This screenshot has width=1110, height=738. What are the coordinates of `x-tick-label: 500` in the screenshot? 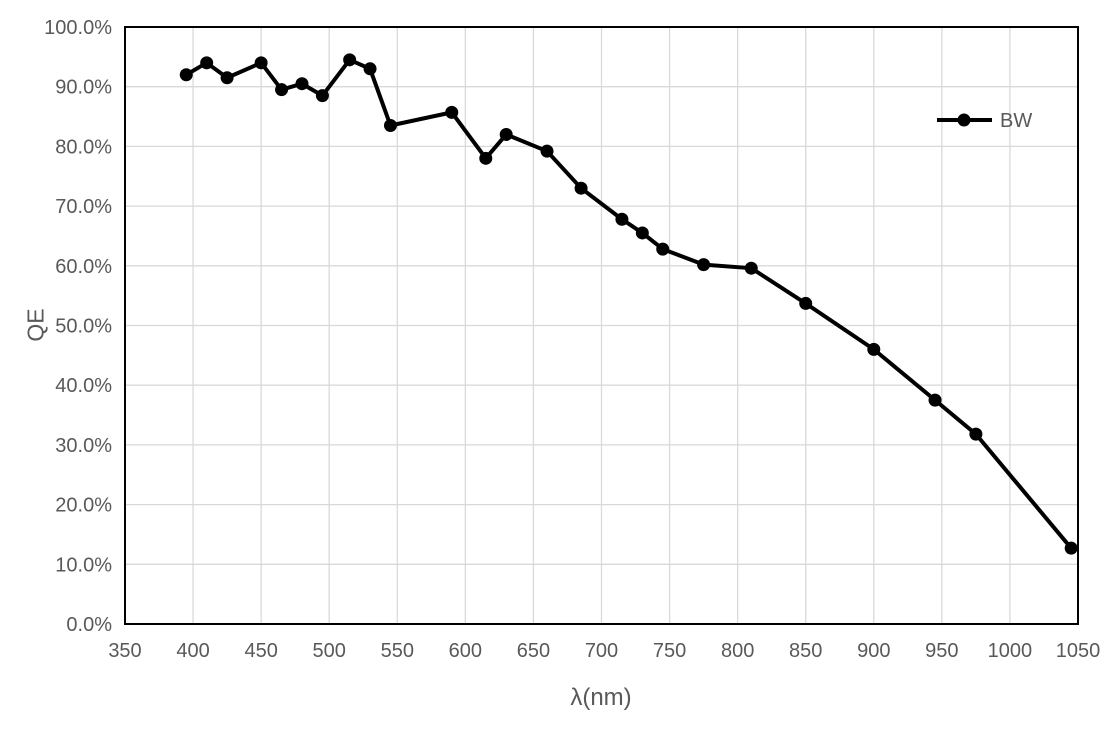 It's located at (329, 651).